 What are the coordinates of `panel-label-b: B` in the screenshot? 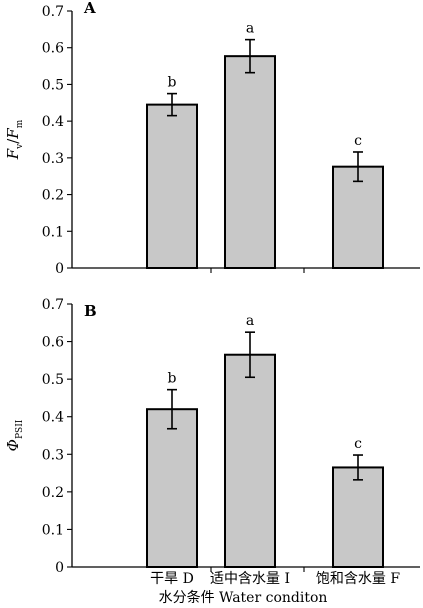 It's located at (90, 311).